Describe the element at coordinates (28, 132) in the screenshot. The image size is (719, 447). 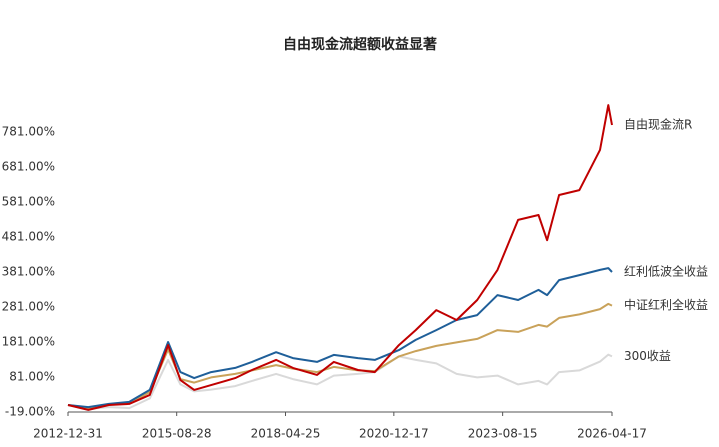
I see `y-tick-label: 781.00%` at that location.